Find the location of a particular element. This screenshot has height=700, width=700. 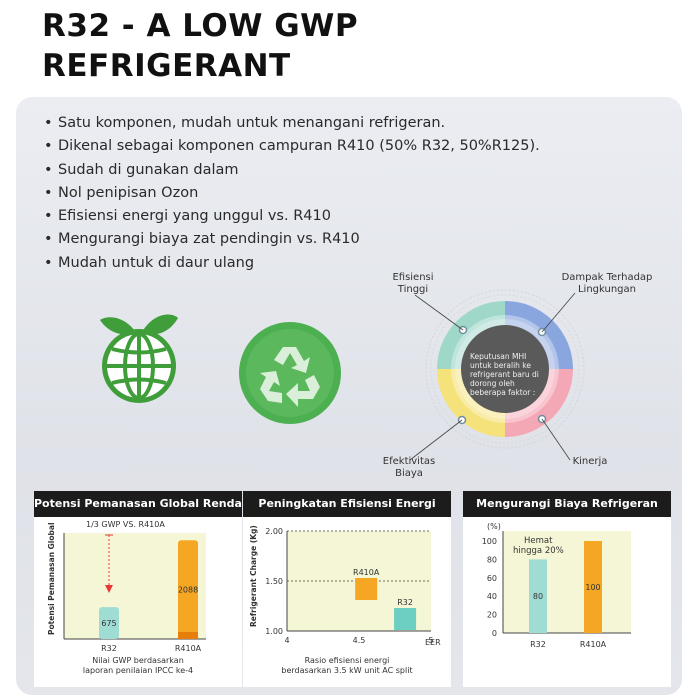

cost-value-label: 100 is located at coordinates (592, 587).